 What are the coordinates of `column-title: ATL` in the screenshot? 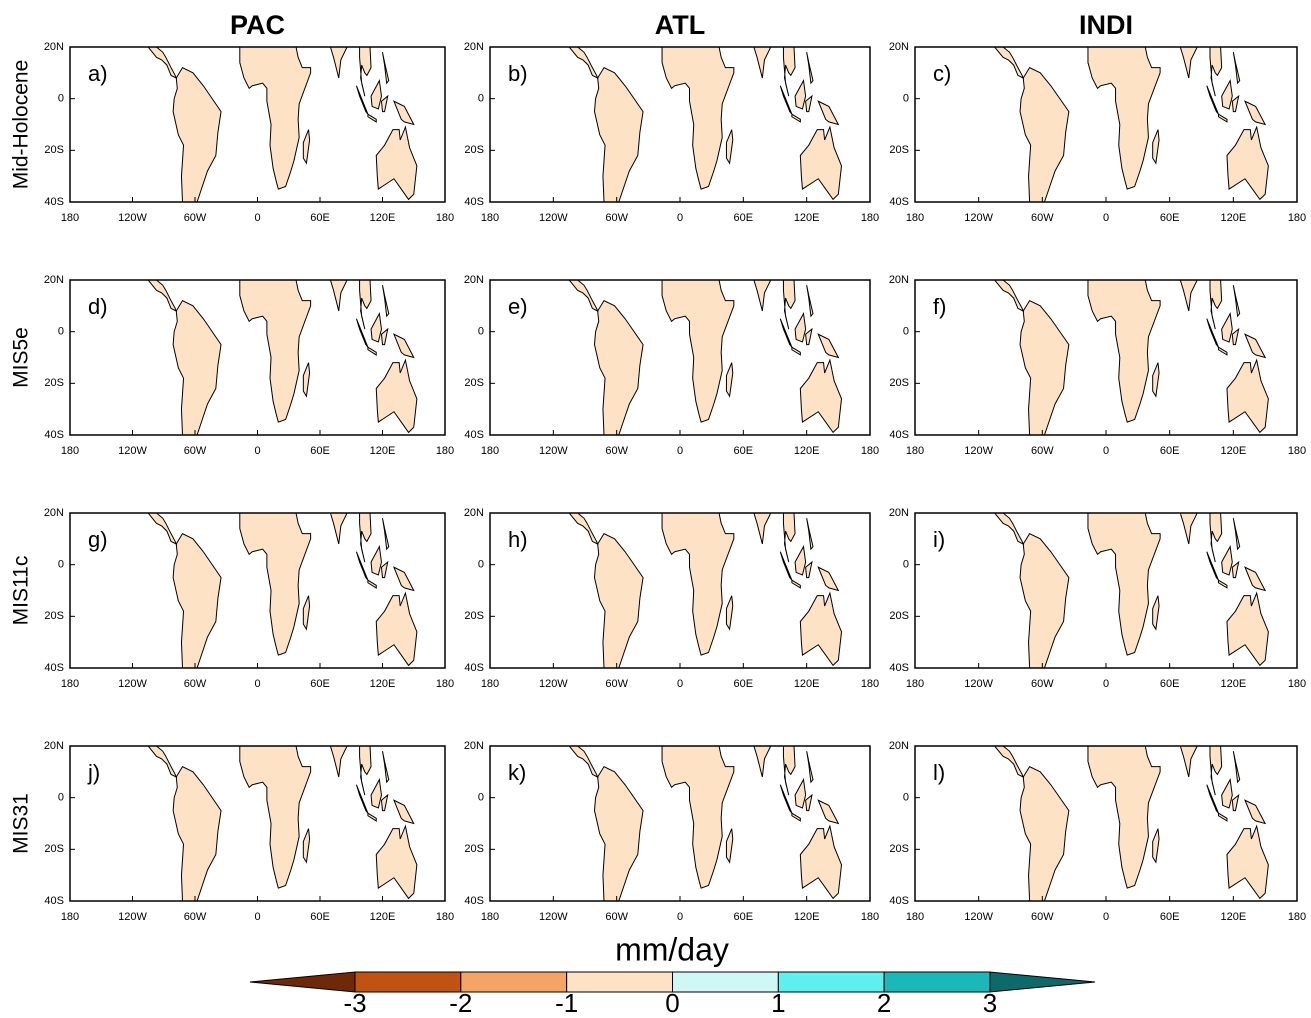 It's located at (680, 25).